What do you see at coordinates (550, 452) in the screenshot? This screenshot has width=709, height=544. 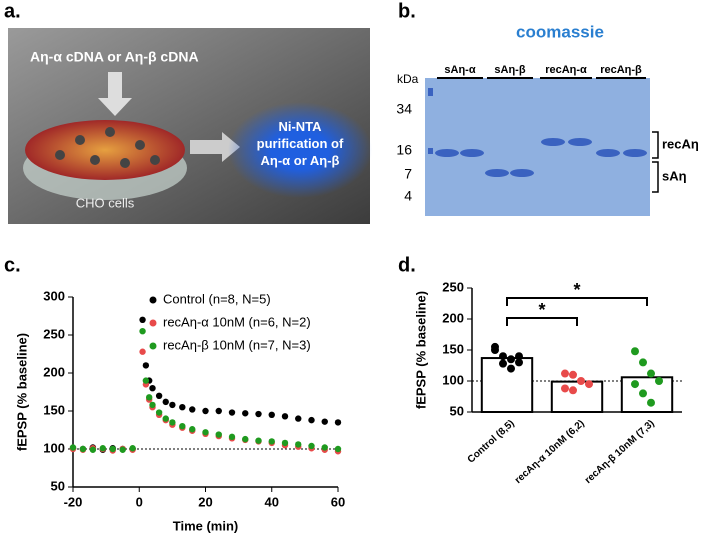 I see `x-tick-label: recAη-α 10nM (6,2)` at bounding box center [550, 452].